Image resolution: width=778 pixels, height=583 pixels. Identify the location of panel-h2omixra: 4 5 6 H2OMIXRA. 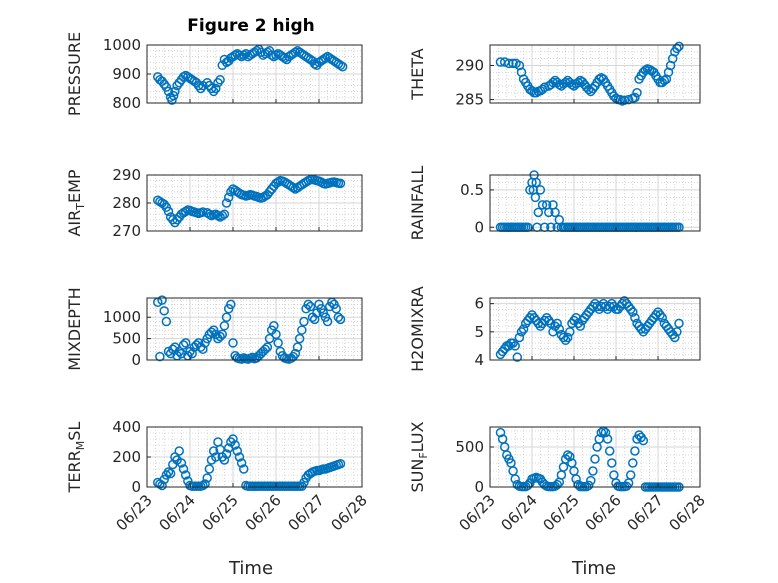
(554, 329).